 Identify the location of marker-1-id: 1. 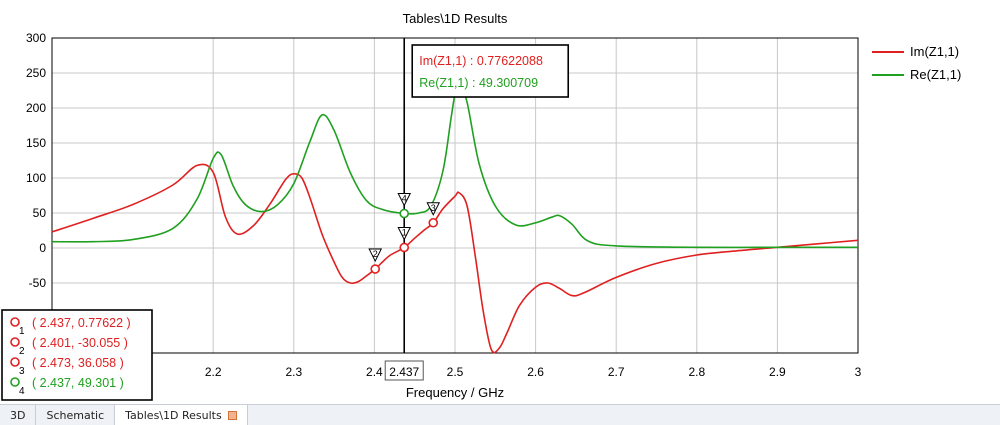
(404, 232).